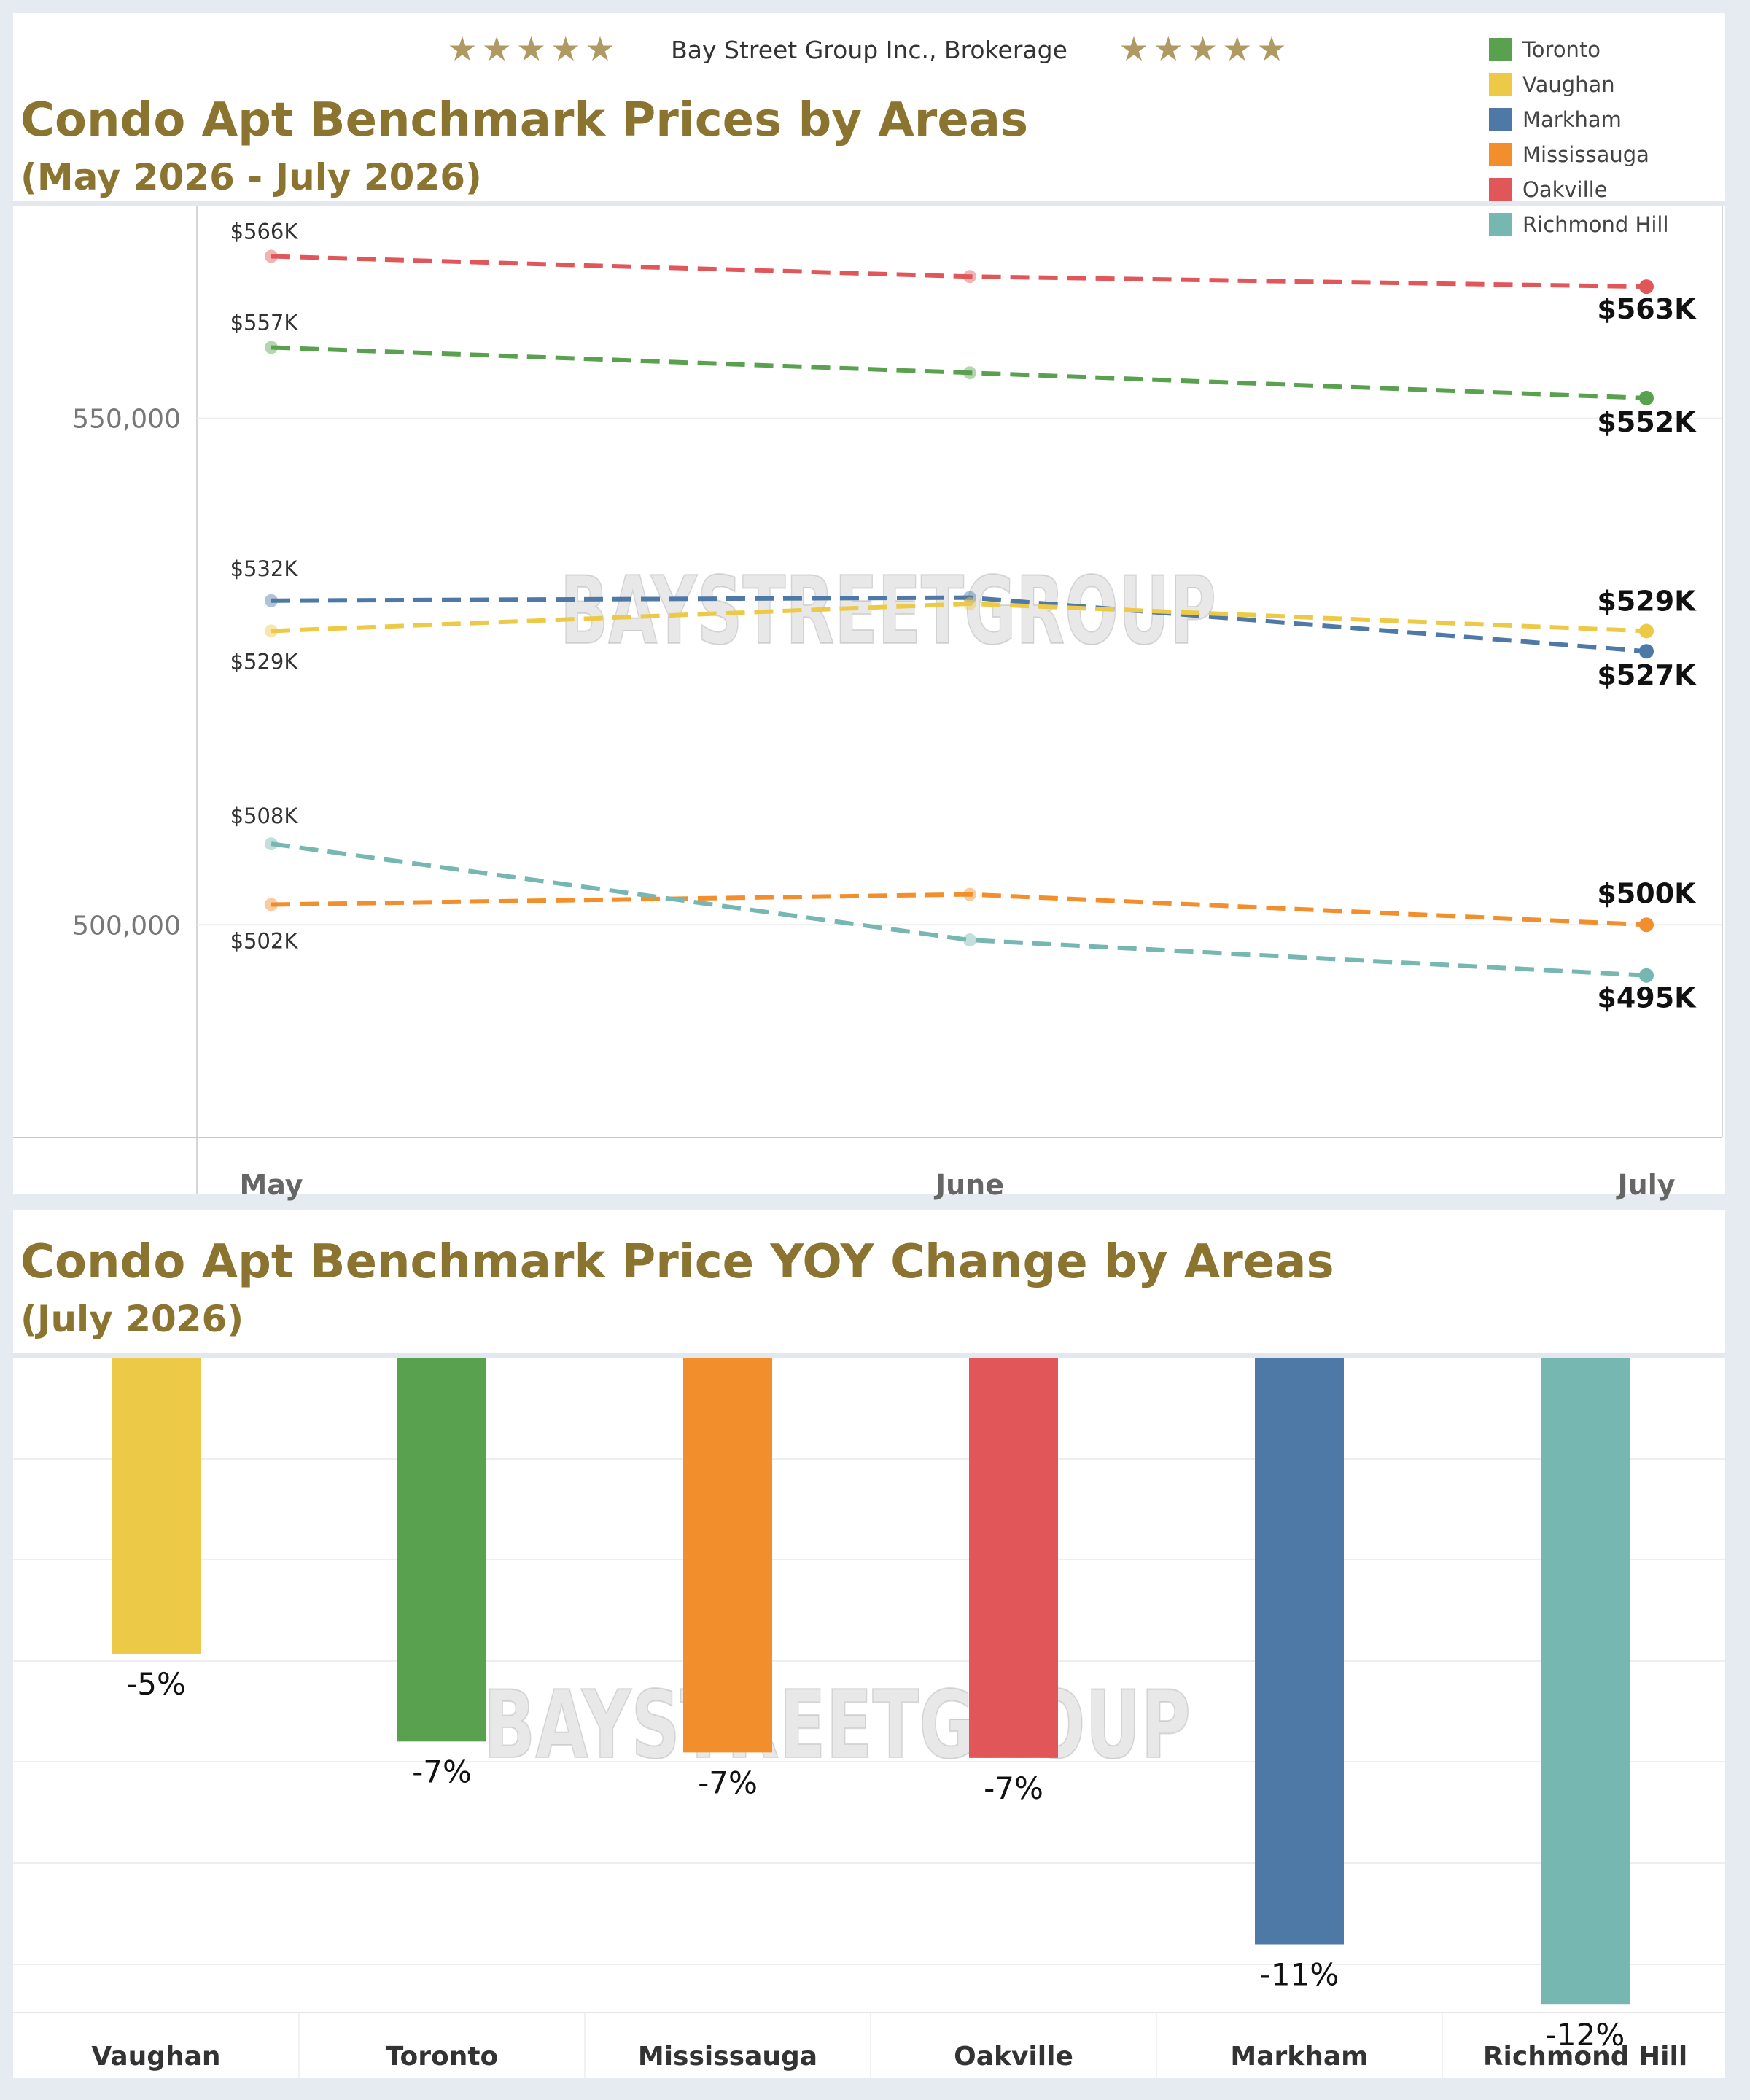 The width and height of the screenshot is (1750, 2100). What do you see at coordinates (1299, 2057) in the screenshot?
I see `x-tick-label: Markham` at bounding box center [1299, 2057].